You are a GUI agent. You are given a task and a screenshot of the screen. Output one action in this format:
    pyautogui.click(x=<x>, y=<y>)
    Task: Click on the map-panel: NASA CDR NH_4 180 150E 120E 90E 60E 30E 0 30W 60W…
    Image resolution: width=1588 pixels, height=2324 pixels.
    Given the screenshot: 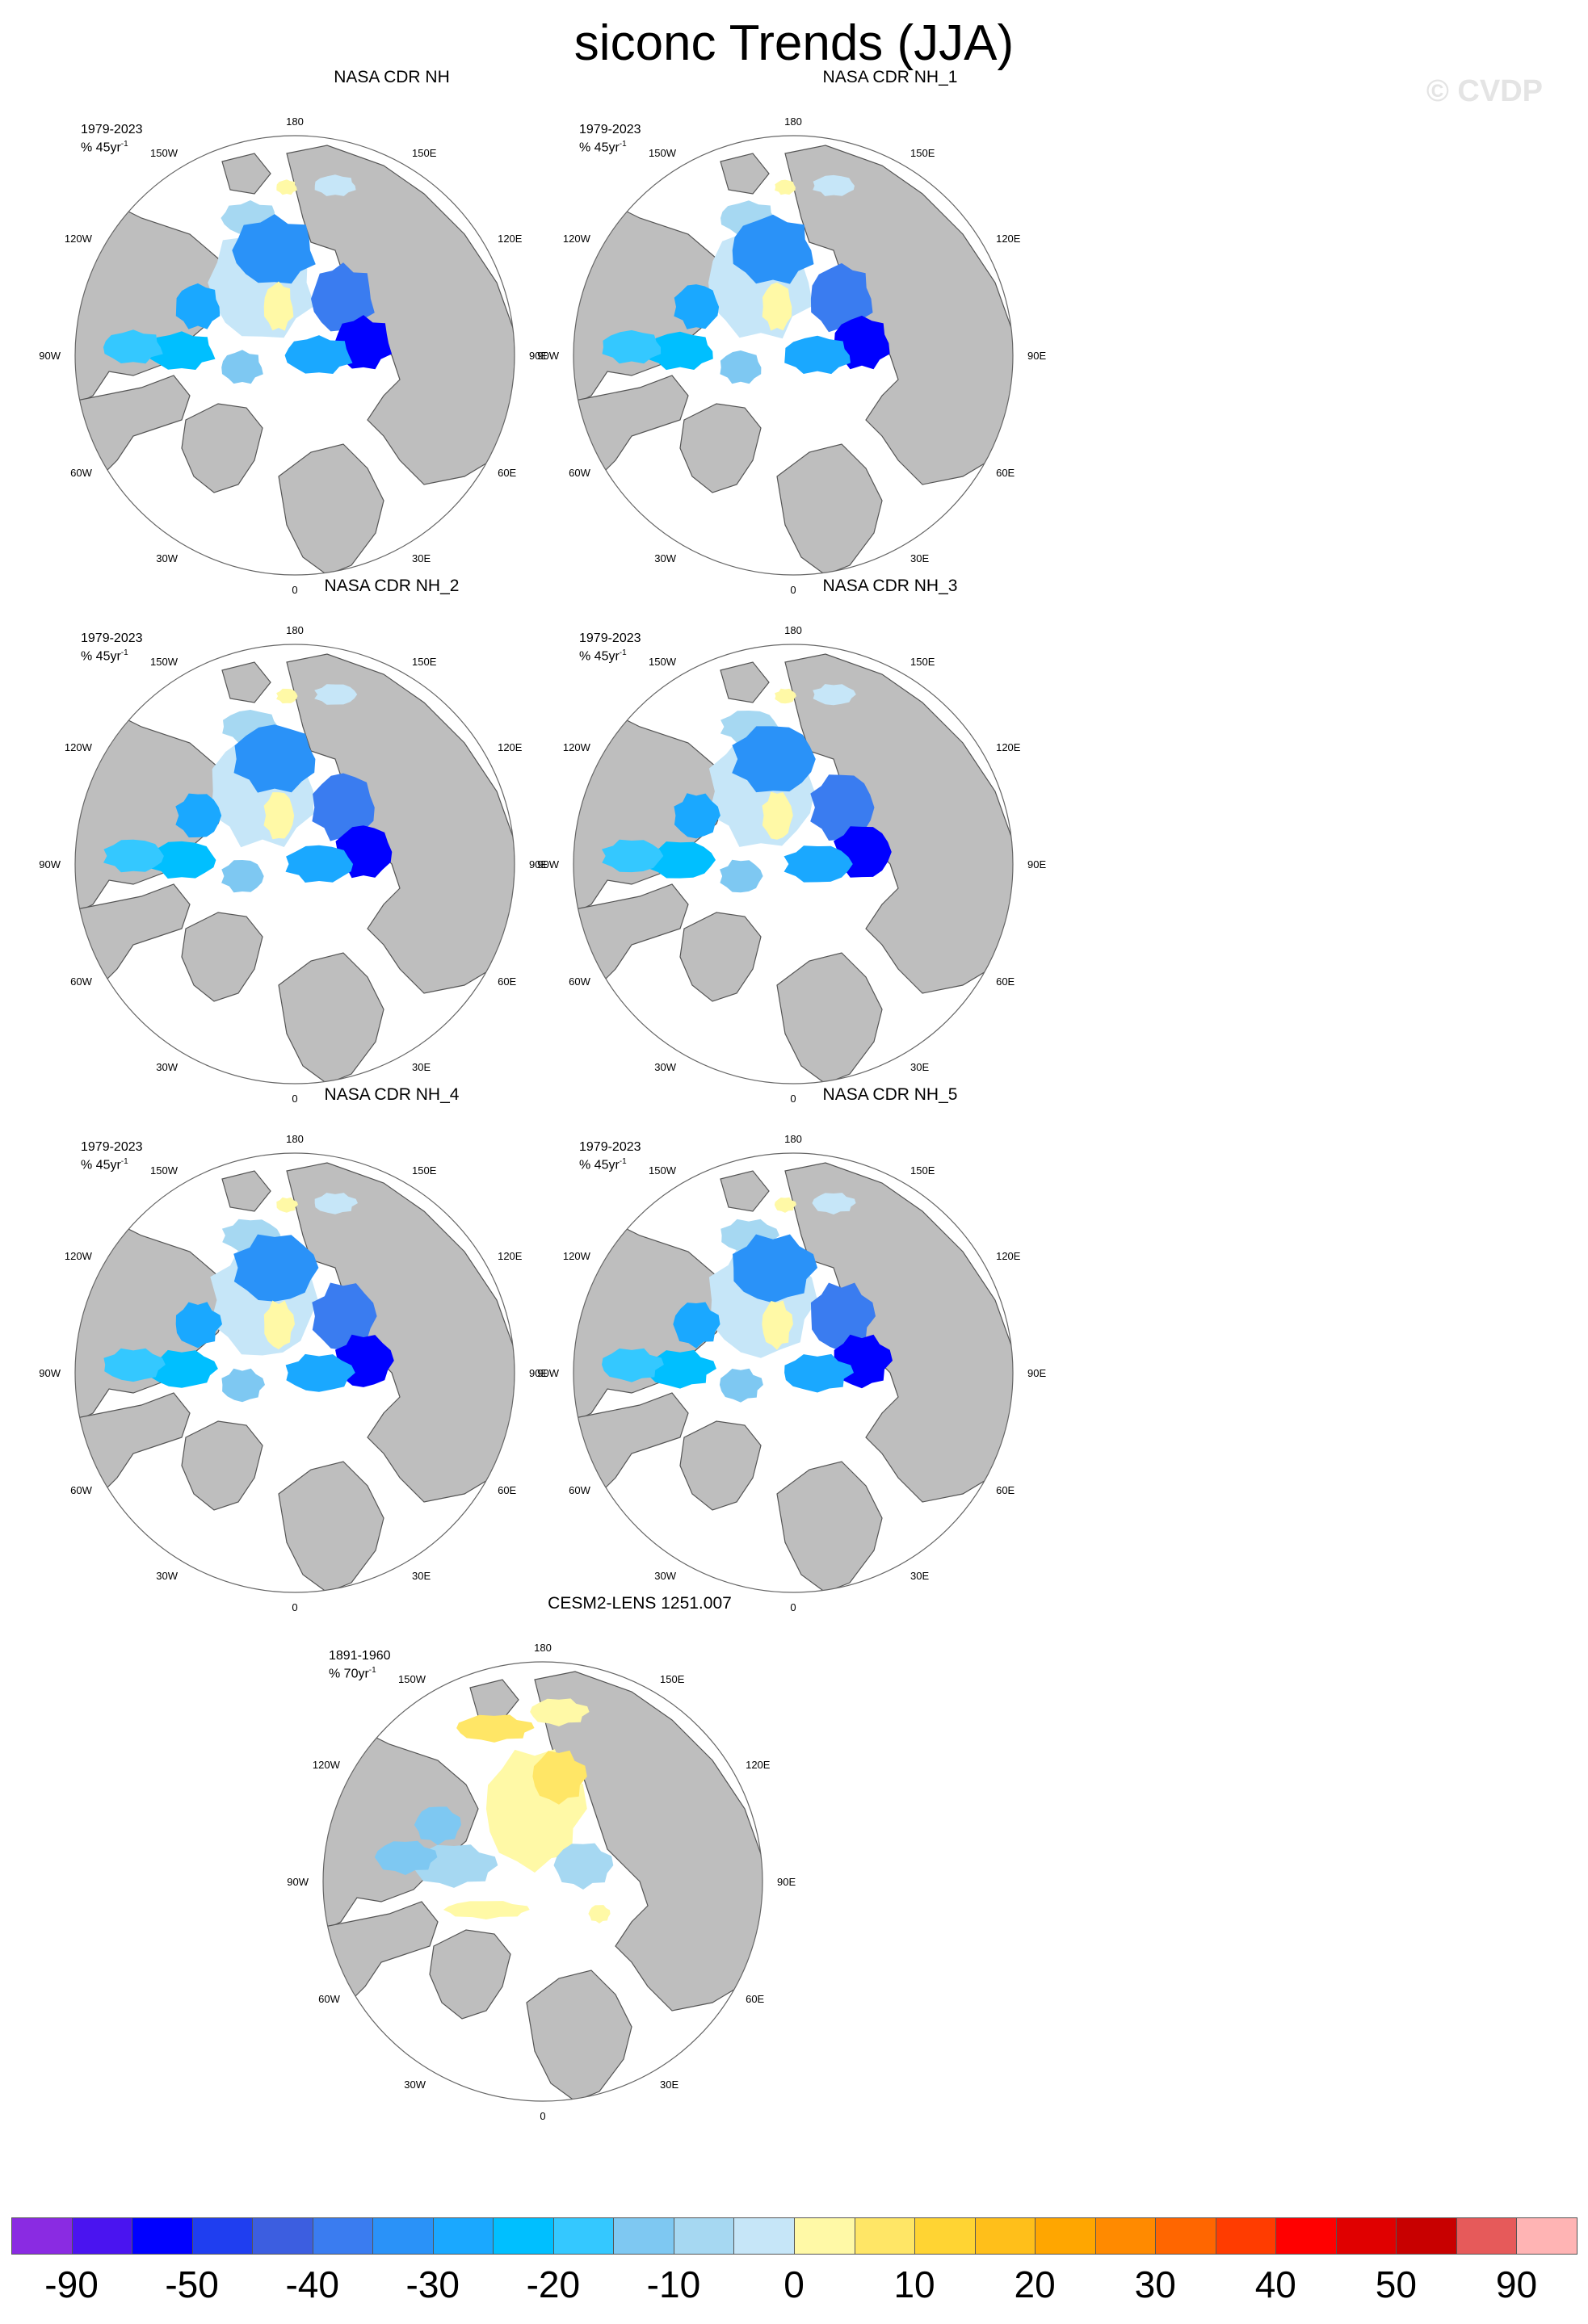 What is the action you would take?
    pyautogui.click(x=389, y=1349)
    